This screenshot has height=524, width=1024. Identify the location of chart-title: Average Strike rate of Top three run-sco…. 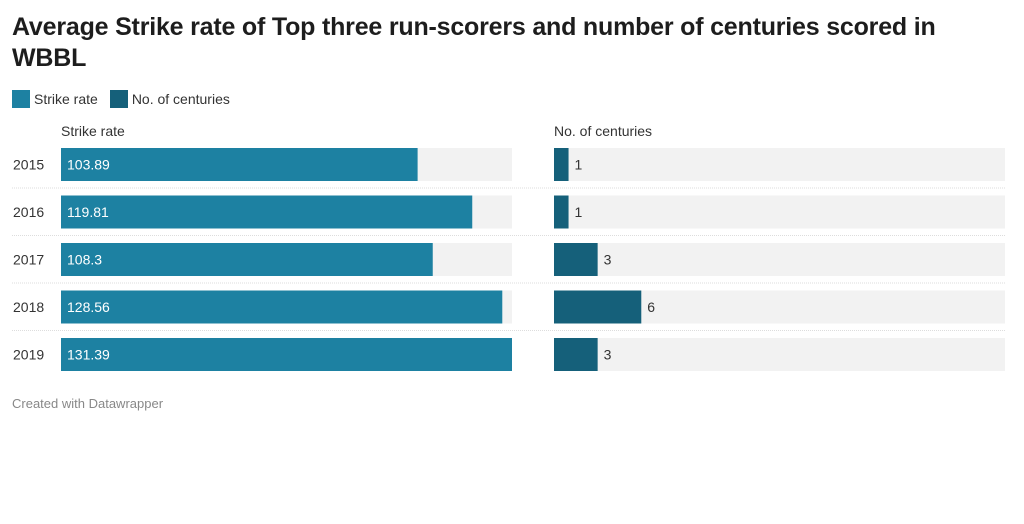
(474, 42).